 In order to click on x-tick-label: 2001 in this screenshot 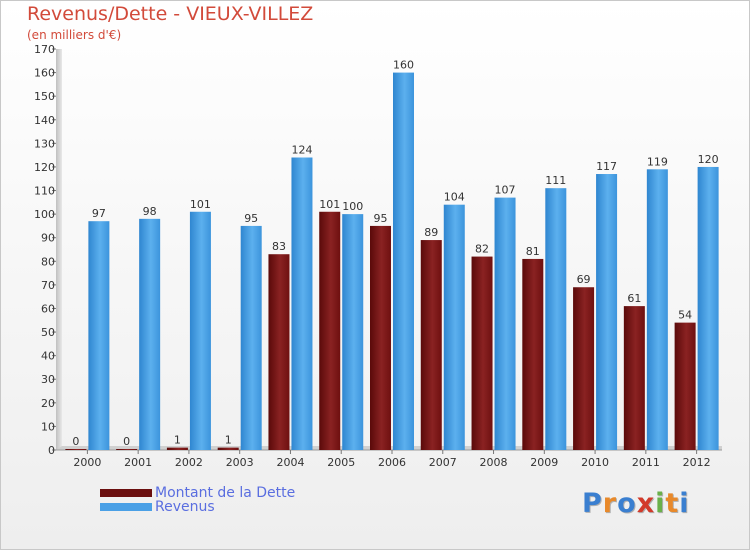, I will do `click(138, 462)`.